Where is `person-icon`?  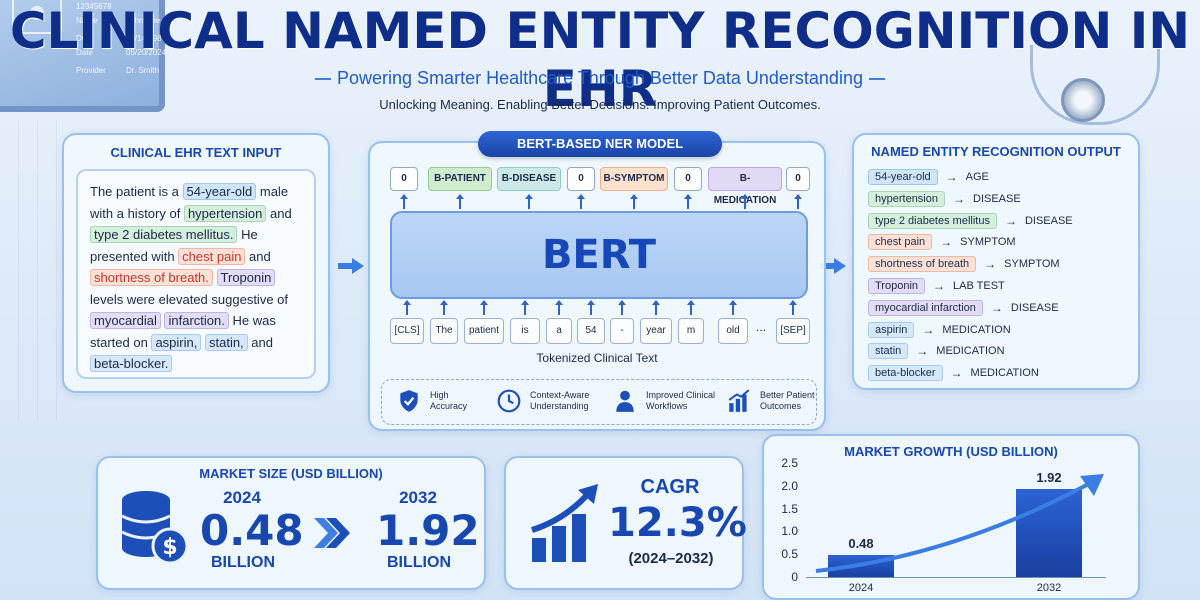 person-icon is located at coordinates (625, 401).